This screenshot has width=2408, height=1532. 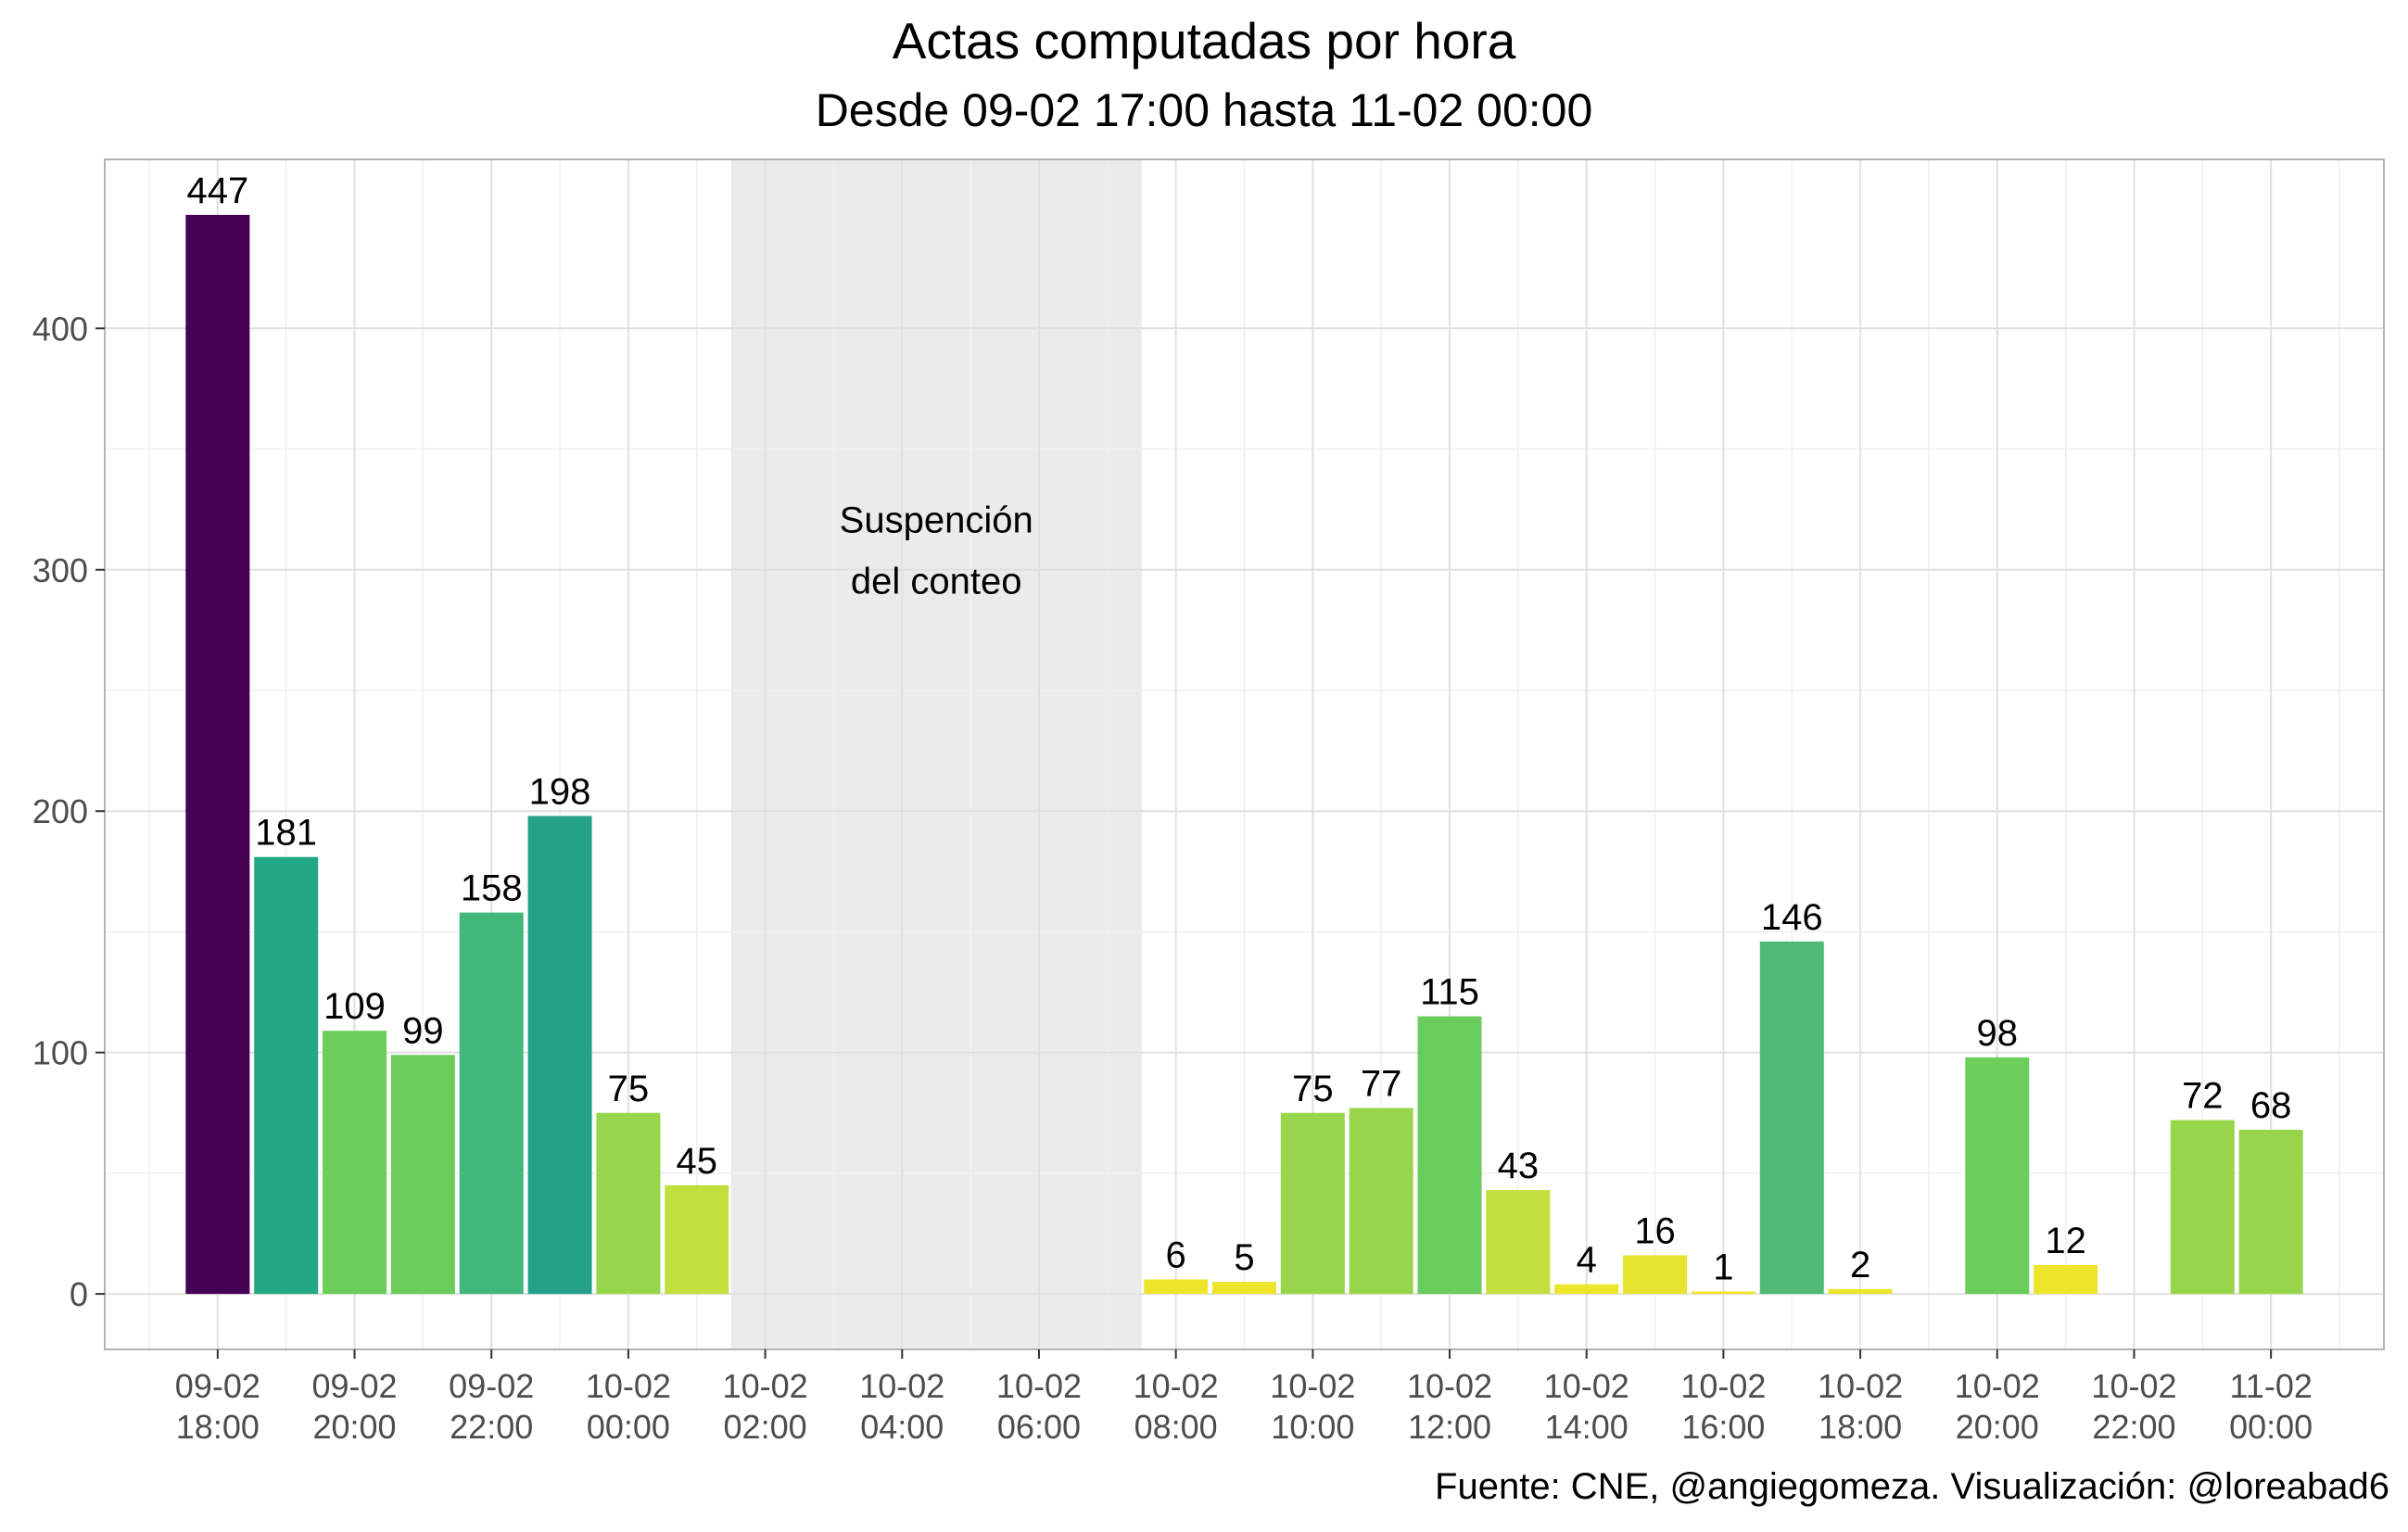 I want to click on bar-value-label: 45, so click(x=696, y=1162).